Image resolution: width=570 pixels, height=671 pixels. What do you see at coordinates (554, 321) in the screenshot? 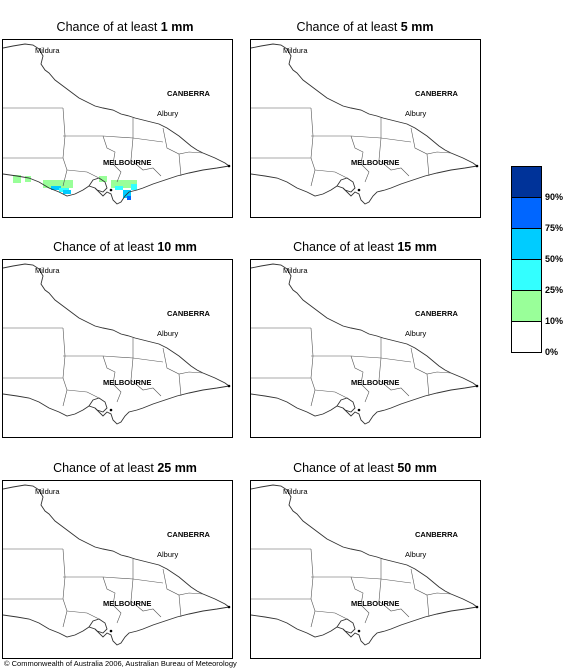
I see `legend-label-10: 10%` at bounding box center [554, 321].